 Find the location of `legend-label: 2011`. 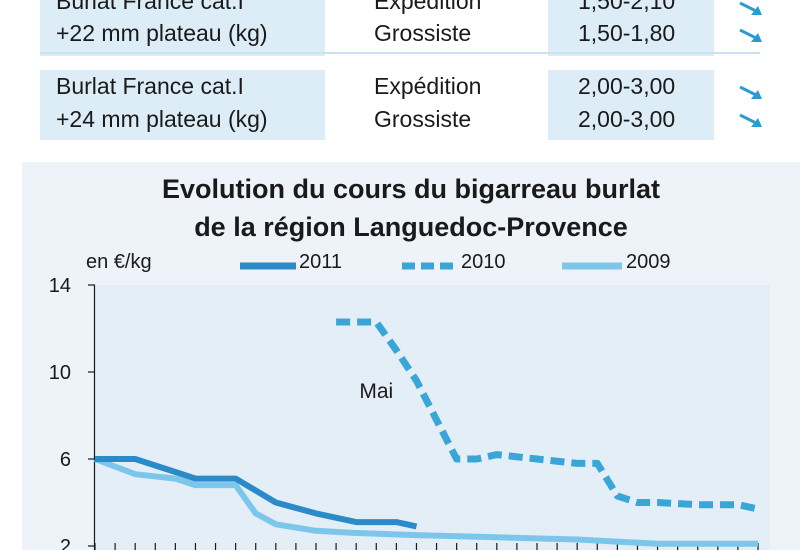

legend-label: 2011 is located at coordinates (321, 262).